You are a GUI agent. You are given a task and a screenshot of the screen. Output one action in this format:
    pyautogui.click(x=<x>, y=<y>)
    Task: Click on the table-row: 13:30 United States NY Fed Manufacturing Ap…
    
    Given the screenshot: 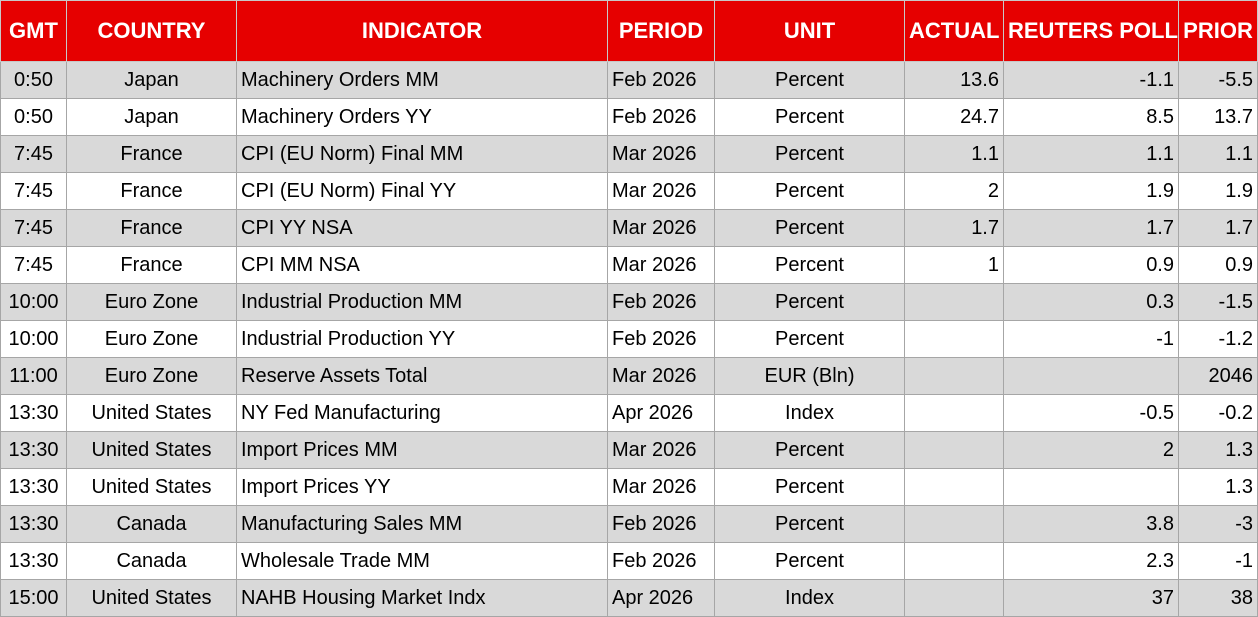 What is the action you would take?
    pyautogui.click(x=629, y=413)
    